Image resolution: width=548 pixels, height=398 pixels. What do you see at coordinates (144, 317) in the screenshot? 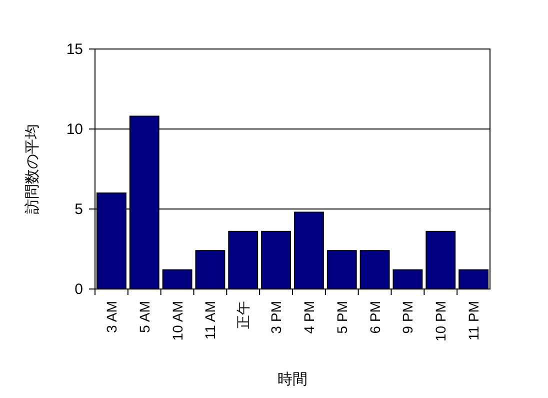
I see `x-tick-label: 5 AM` at bounding box center [144, 317].